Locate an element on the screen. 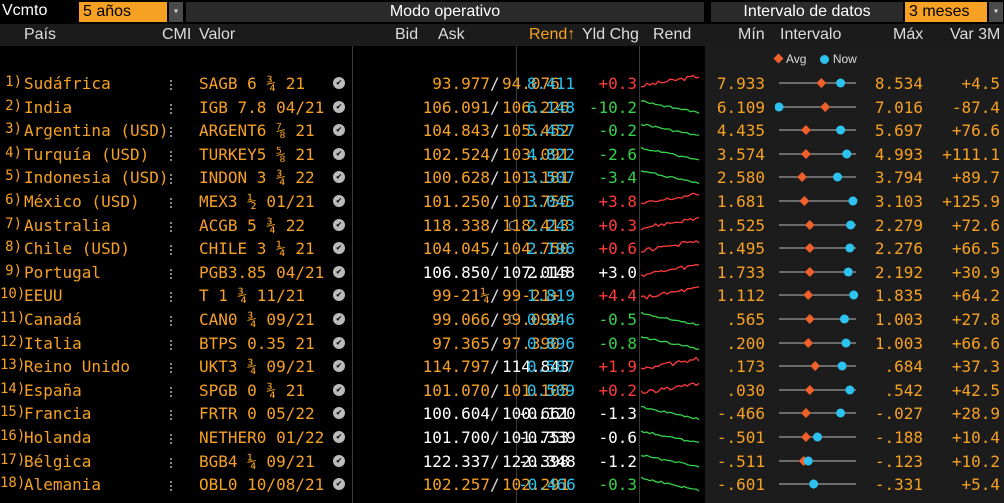  country-name: España is located at coordinates (53, 390).